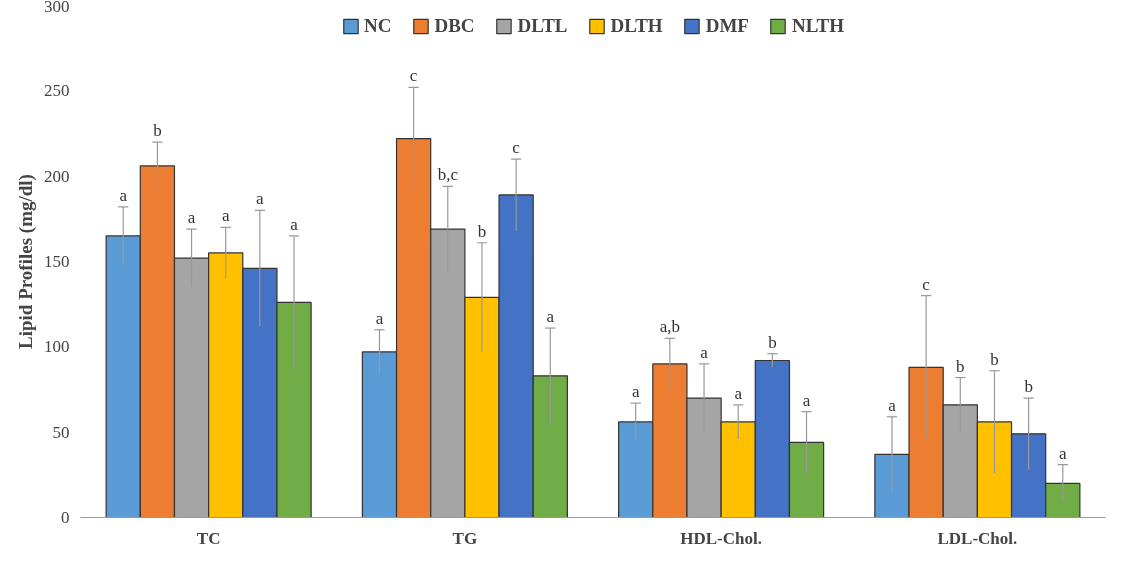 The height and width of the screenshot is (565, 1126). What do you see at coordinates (57, 261) in the screenshot?
I see `y-tick-label: 150` at bounding box center [57, 261].